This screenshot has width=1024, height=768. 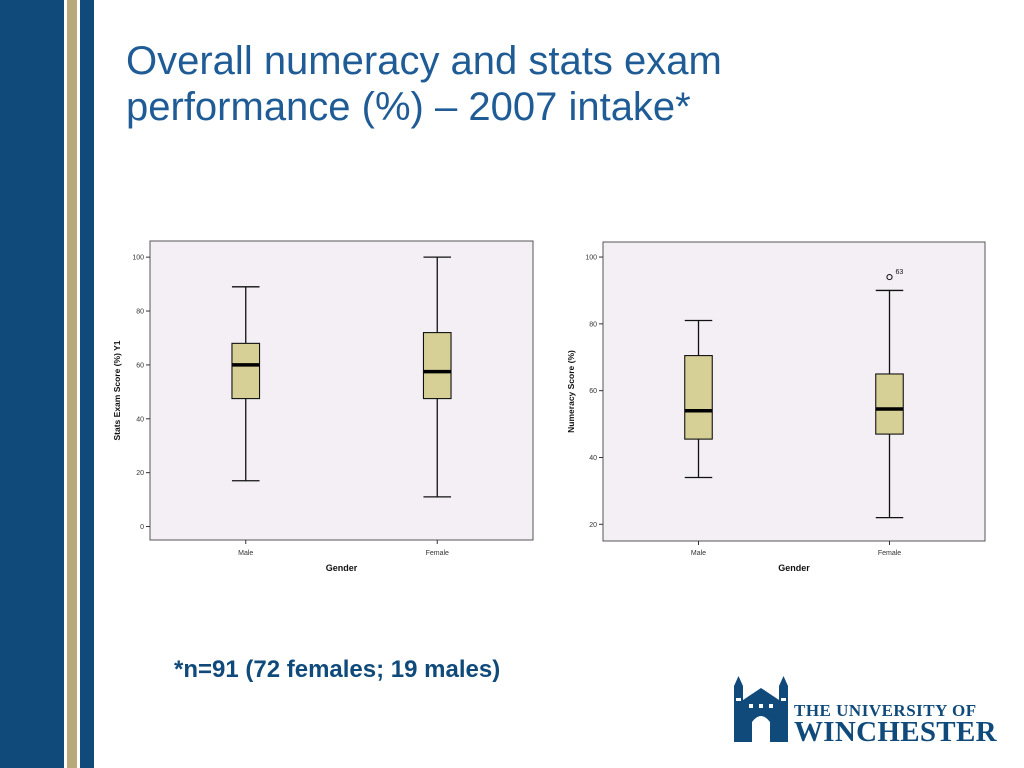 What do you see at coordinates (32, 384) in the screenshot?
I see `left-navy-stripe` at bounding box center [32, 384].